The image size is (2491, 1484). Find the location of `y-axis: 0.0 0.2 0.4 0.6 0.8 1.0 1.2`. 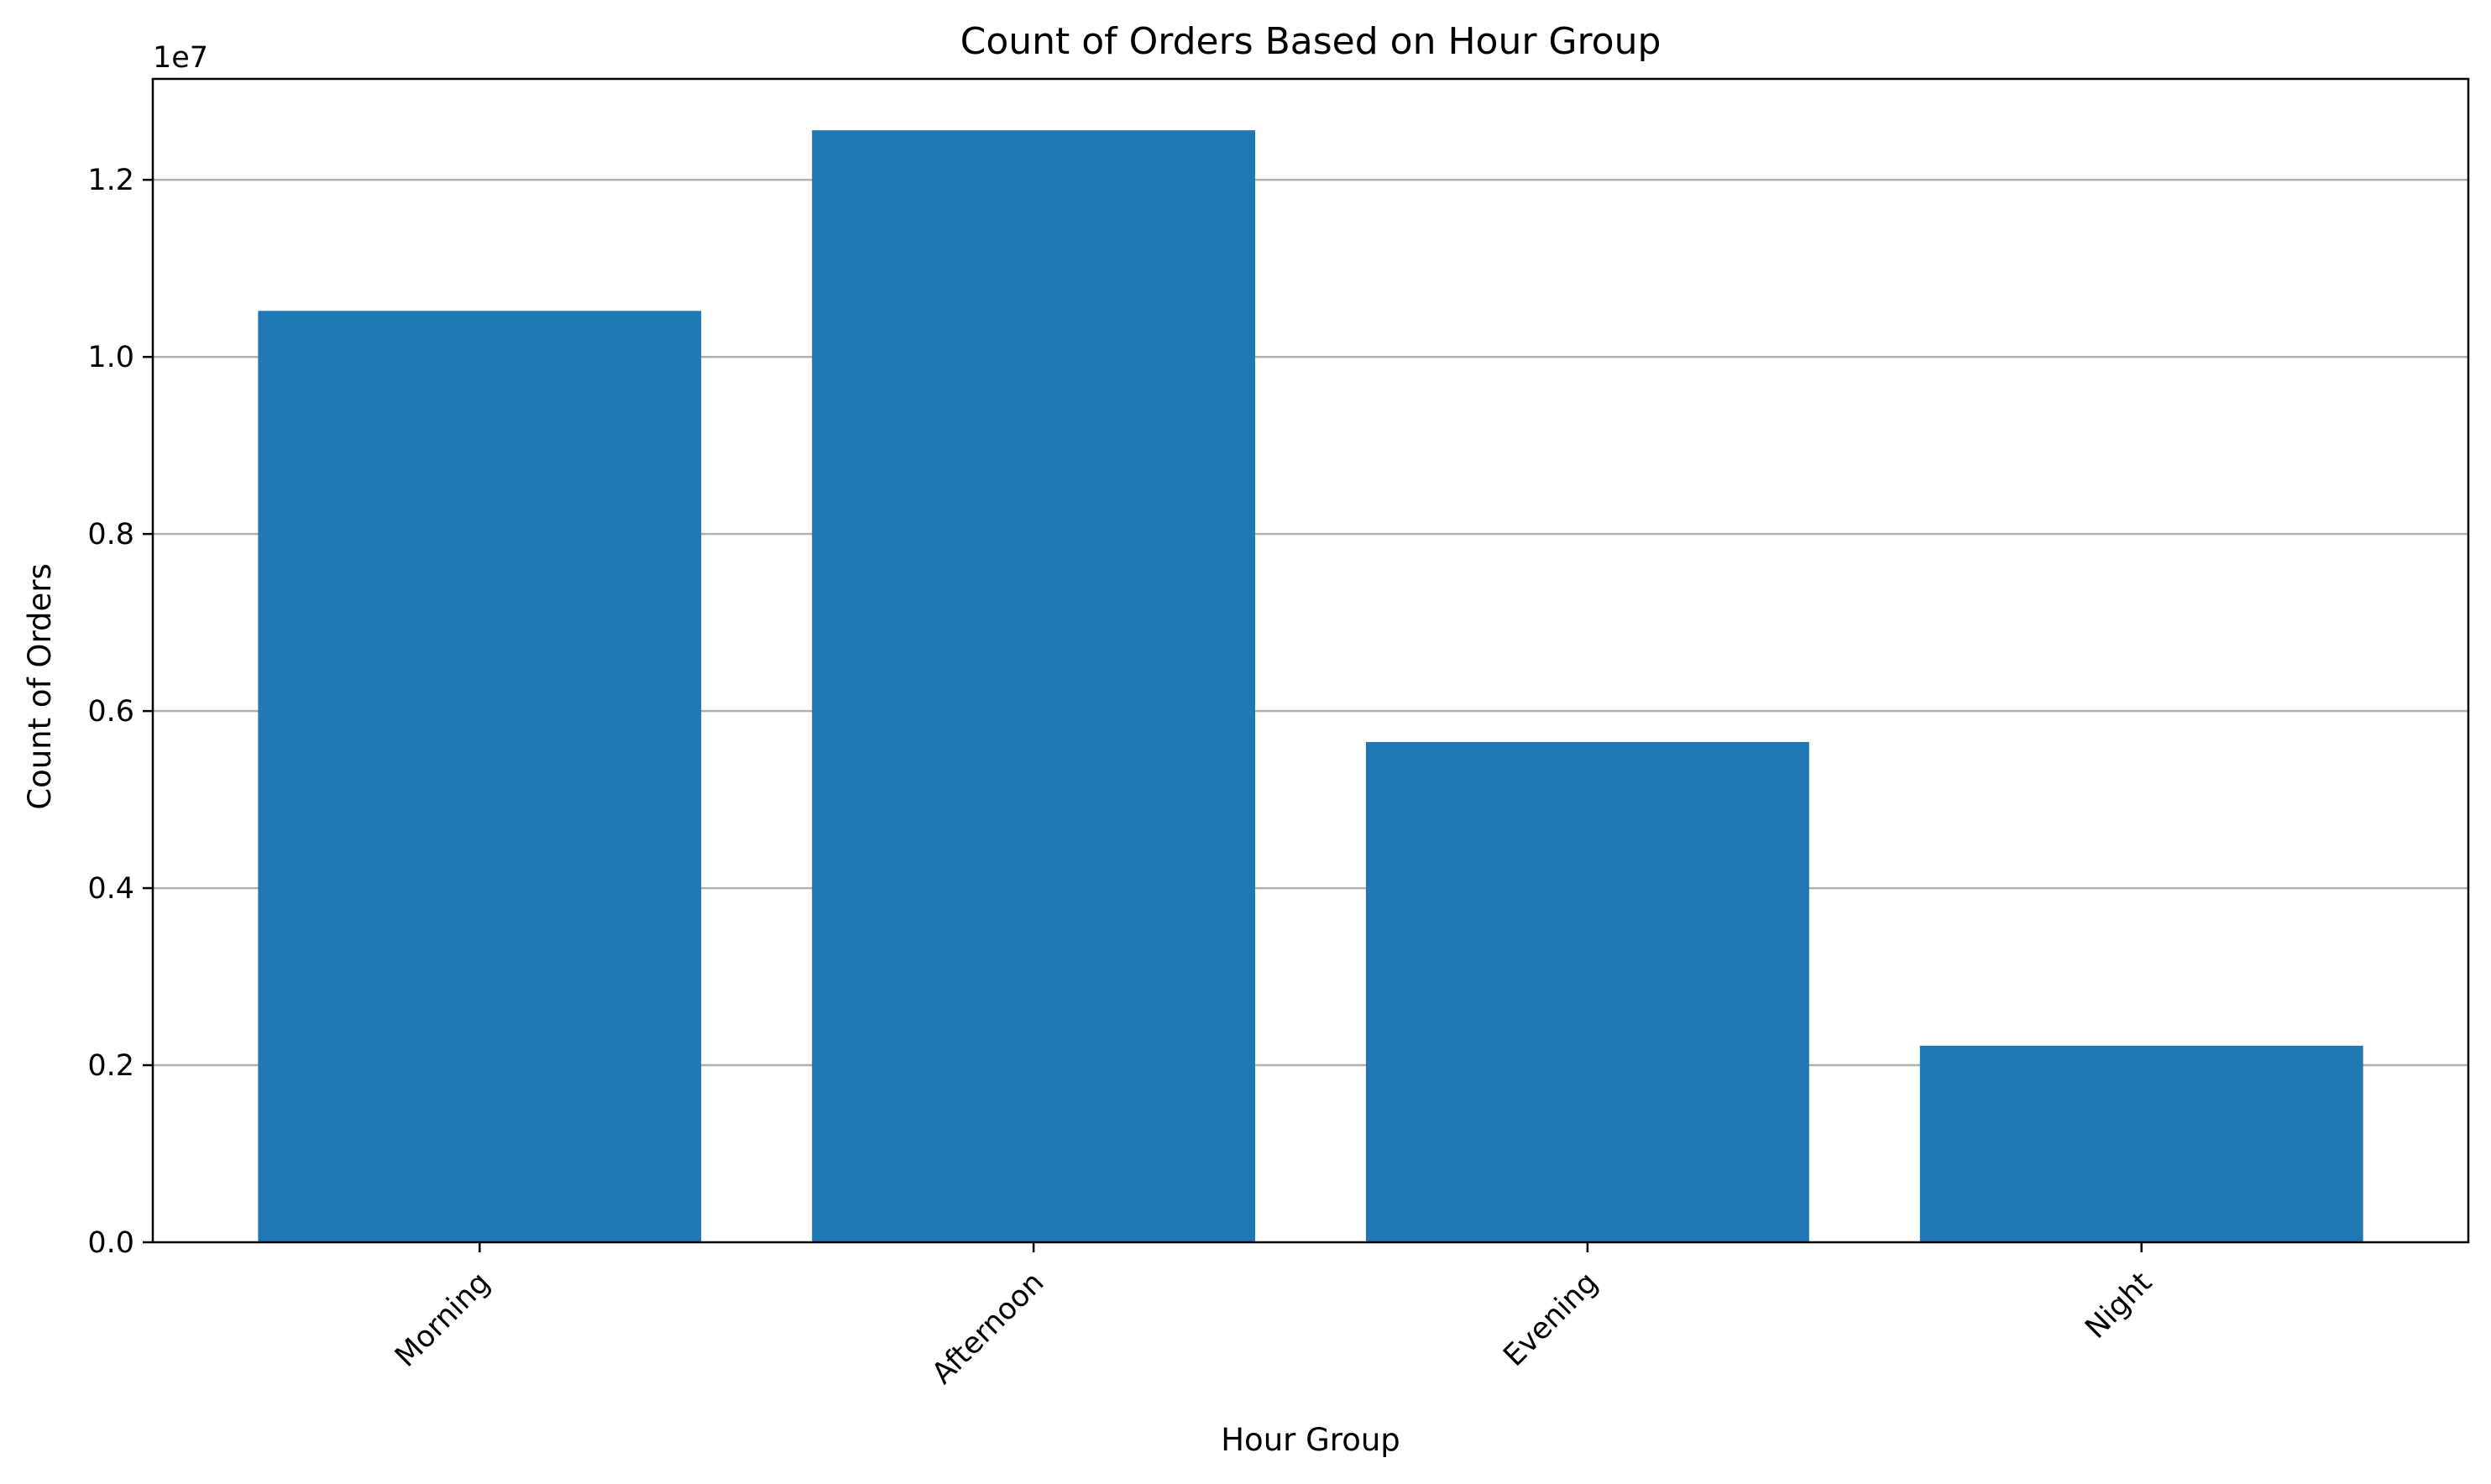

y-axis: 0.0 0.2 0.4 0.6 0.8 1.0 1.2 is located at coordinates (120, 712).